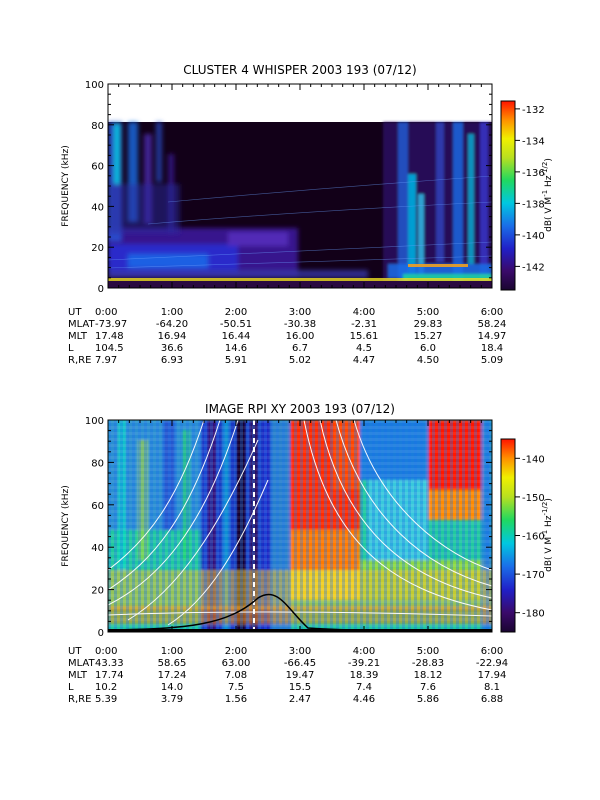  I want to click on ephemeris-value: -64.20, so click(172, 324).